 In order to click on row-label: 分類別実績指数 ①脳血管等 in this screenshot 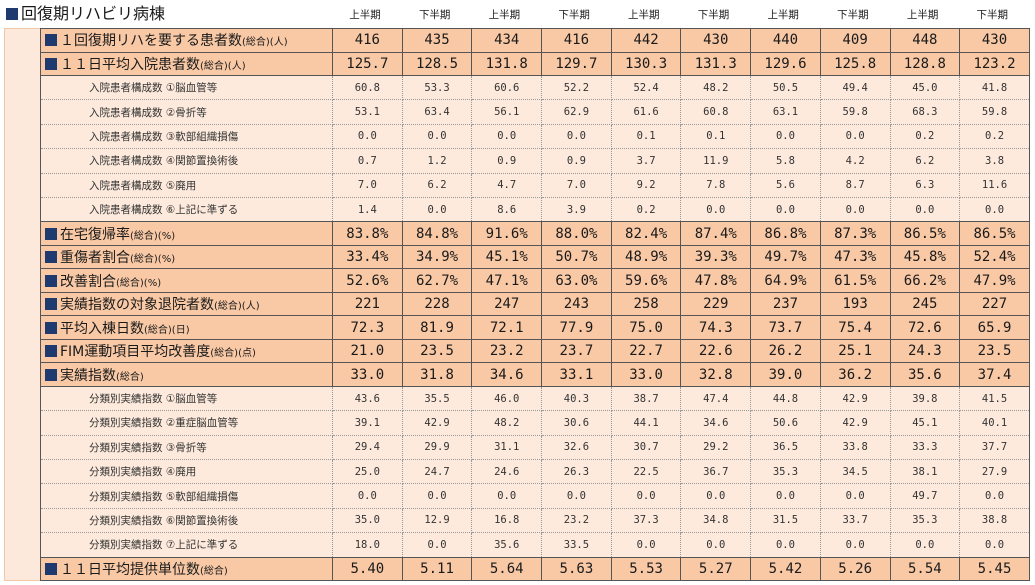, I will do `click(186, 399)`.